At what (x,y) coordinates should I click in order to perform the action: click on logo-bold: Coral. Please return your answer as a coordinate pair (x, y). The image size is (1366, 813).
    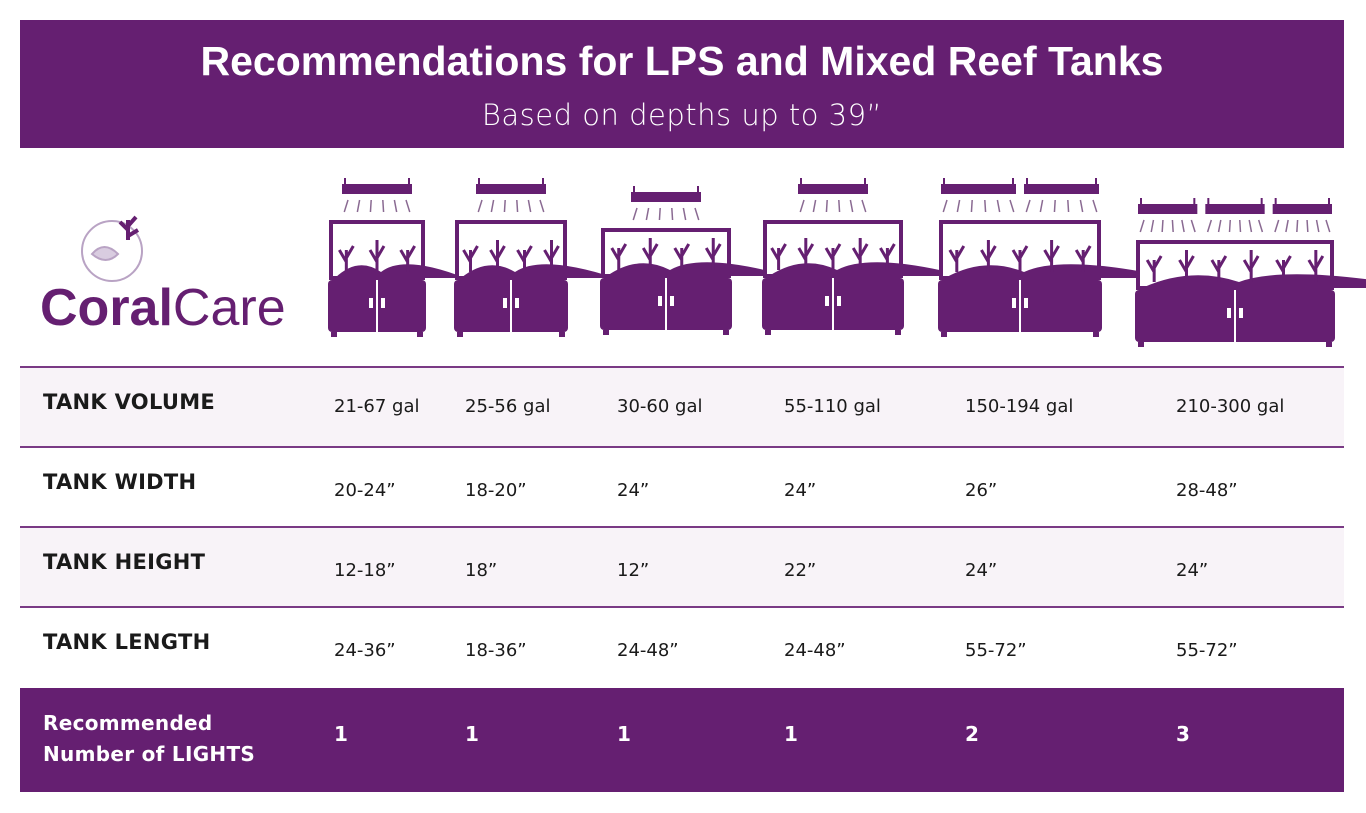
    Looking at the image, I should click on (106, 308).